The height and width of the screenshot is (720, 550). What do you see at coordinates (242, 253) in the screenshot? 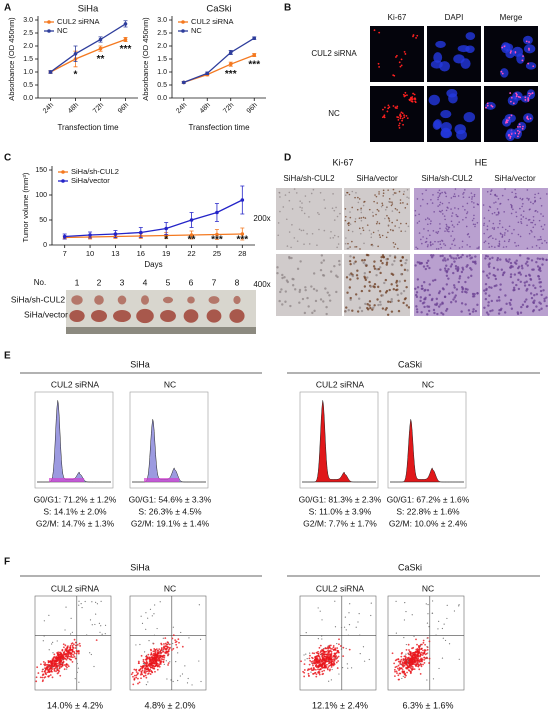
I see `x-tick-label: 28` at bounding box center [242, 253].